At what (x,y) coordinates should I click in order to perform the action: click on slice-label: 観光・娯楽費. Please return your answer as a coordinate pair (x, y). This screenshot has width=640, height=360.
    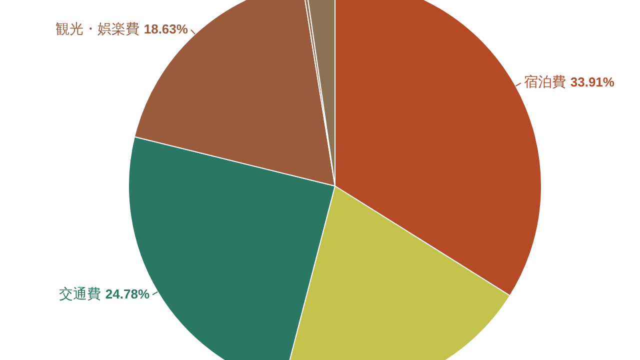
    Looking at the image, I should click on (99, 29).